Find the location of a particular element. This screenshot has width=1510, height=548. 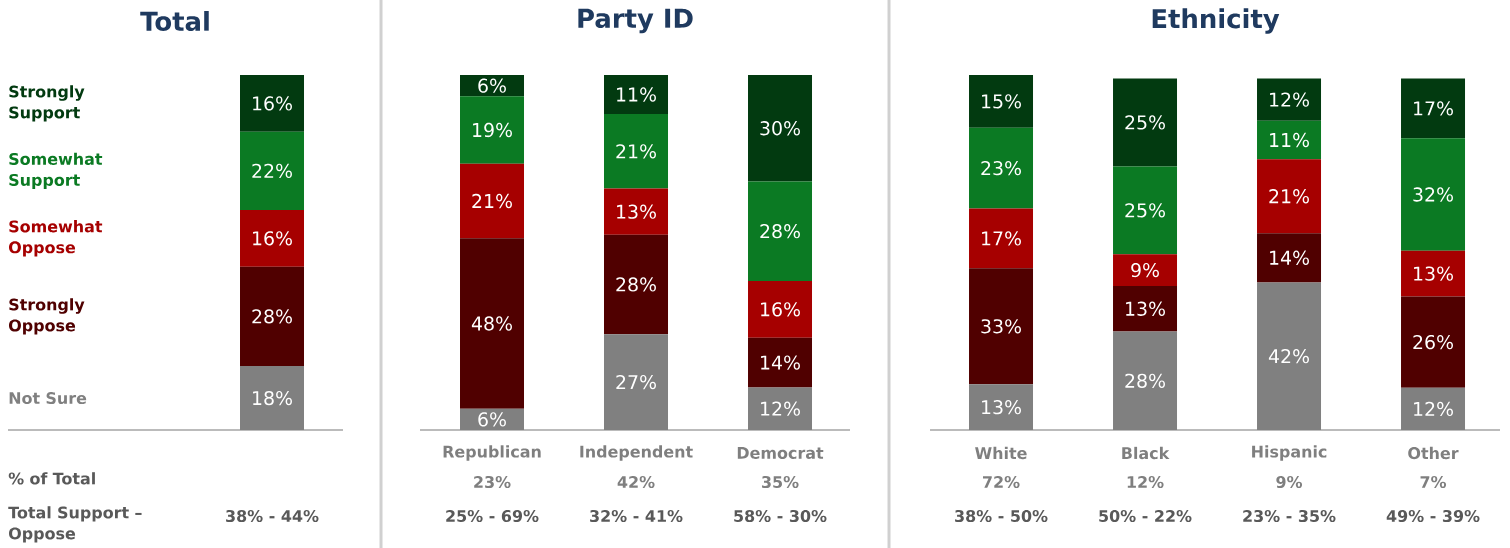

text: 38% - 50% is located at coordinates (1001, 516).